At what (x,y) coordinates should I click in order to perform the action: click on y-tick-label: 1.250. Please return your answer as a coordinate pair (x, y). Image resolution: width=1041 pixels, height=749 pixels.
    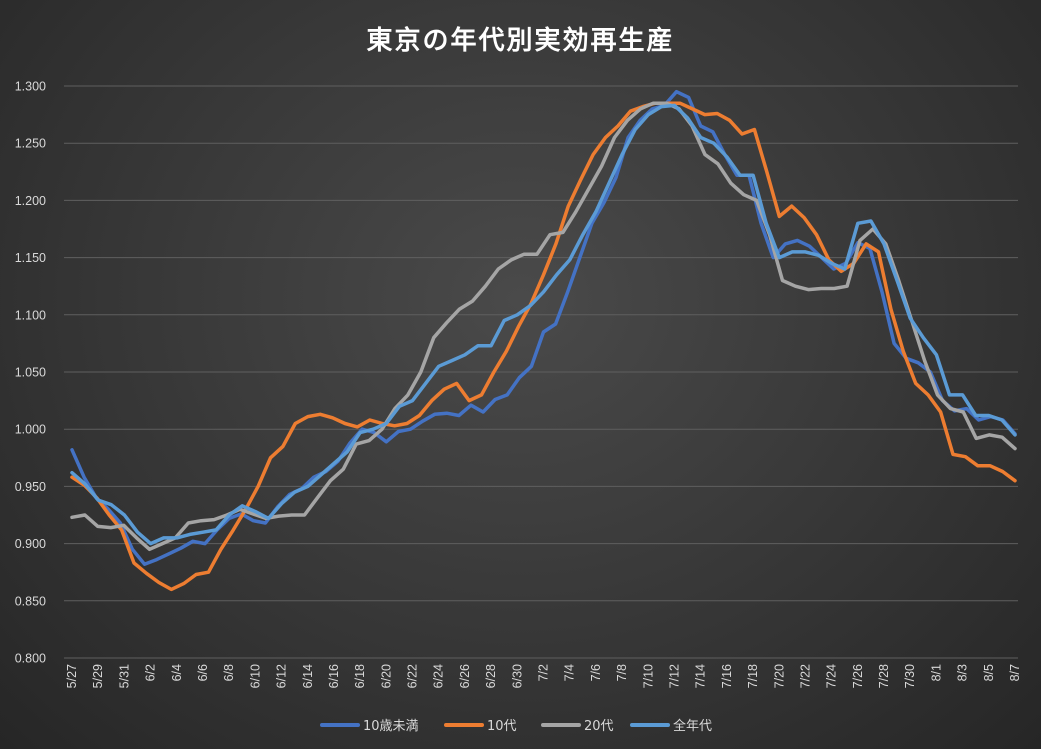
    Looking at the image, I should click on (30, 144).